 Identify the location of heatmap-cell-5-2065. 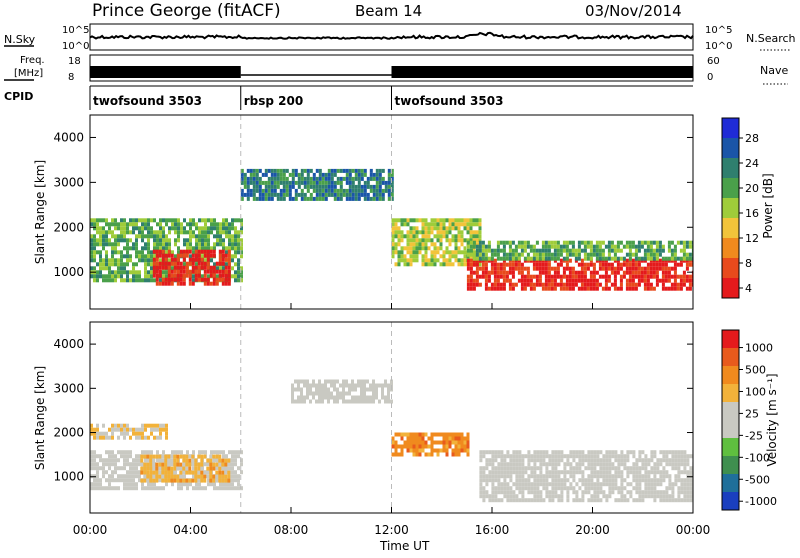
(588, 242).